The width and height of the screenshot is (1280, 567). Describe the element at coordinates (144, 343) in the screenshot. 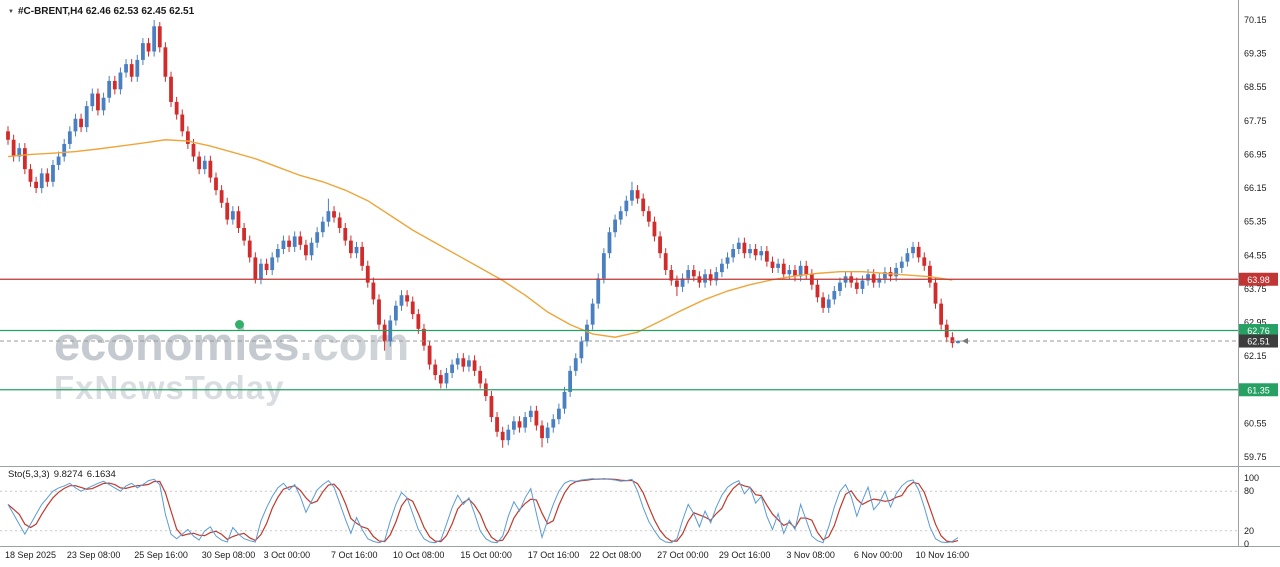

I see `watermark-text-pre: econom` at that location.